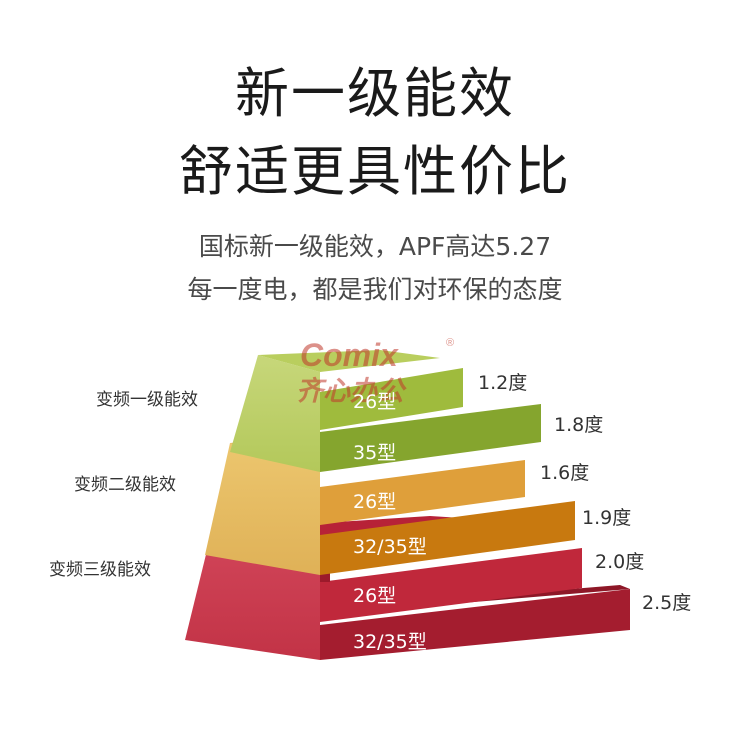 Image resolution: width=750 pixels, height=754 pixels. What do you see at coordinates (375, 246) in the screenshot?
I see `subheadline-line-1: 国标新一级能效，APF高达5.27` at bounding box center [375, 246].